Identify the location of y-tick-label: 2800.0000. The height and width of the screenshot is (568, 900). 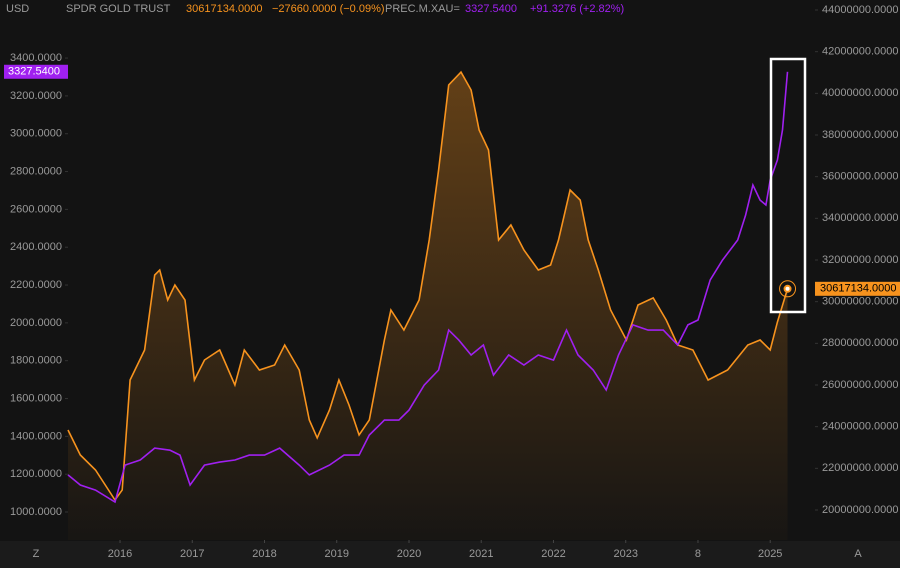
(36, 171).